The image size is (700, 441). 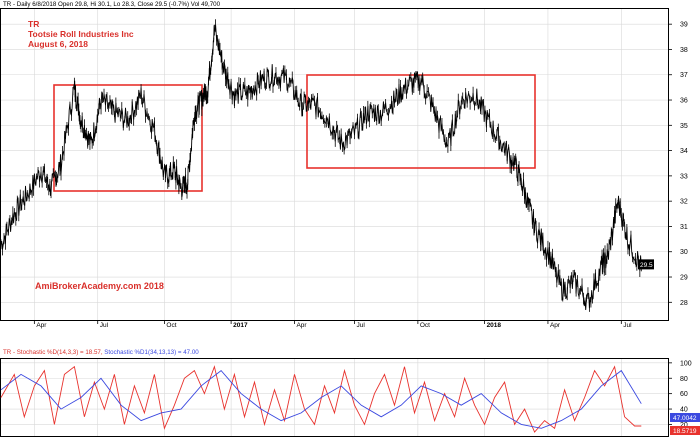 What do you see at coordinates (684, 75) in the screenshot?
I see `price-ytick-label: 37` at bounding box center [684, 75].